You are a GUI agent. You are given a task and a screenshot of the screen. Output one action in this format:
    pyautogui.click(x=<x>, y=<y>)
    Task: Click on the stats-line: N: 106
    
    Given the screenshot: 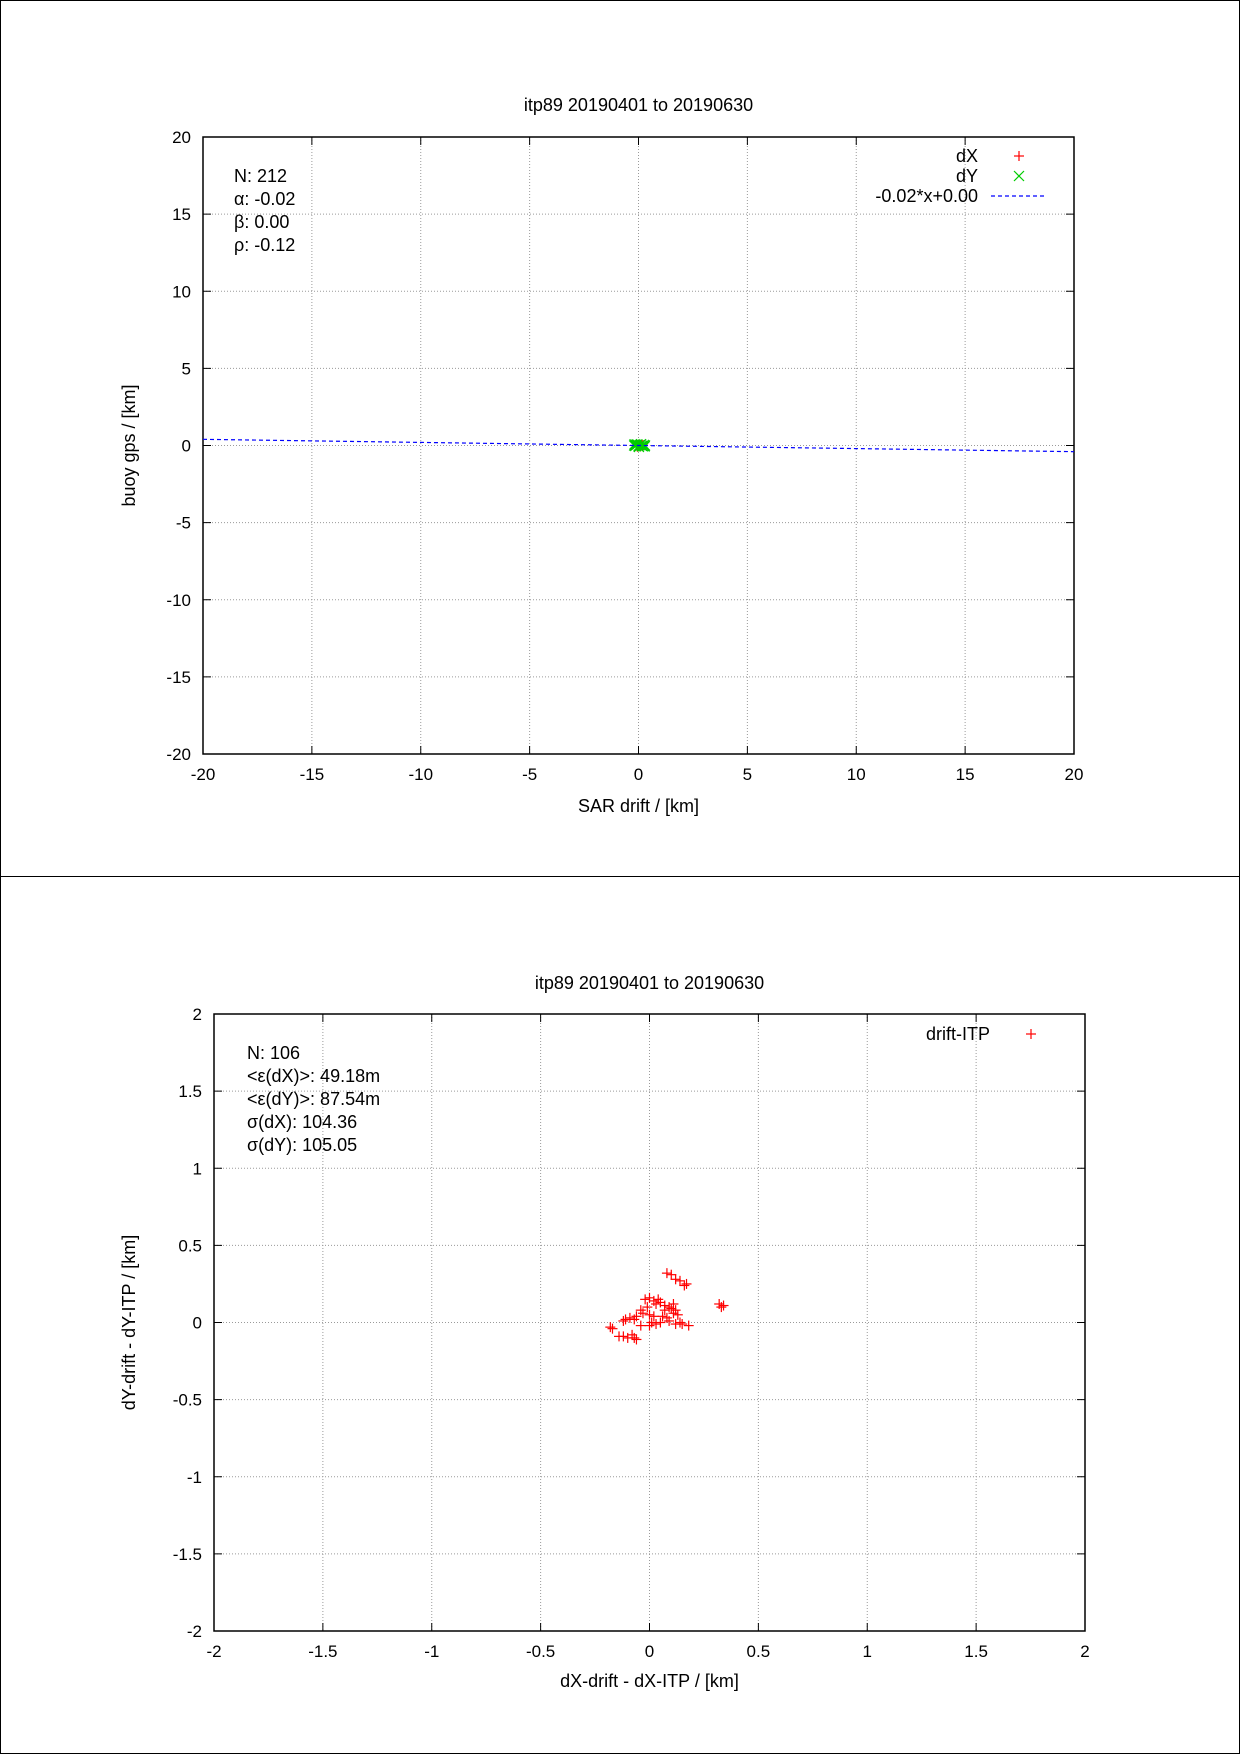 What is the action you would take?
    pyautogui.click(x=273, y=1053)
    